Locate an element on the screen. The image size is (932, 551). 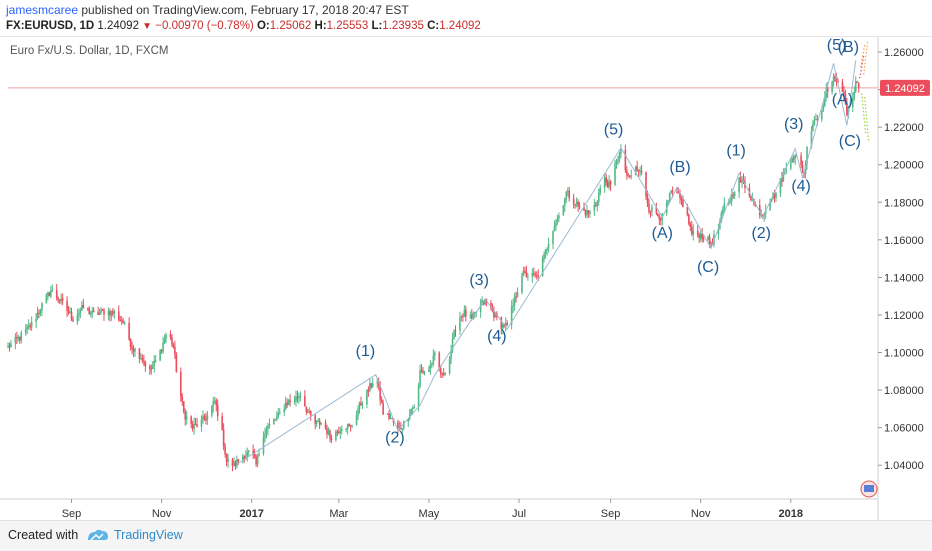
y-tick-label: 1.14000 is located at coordinates (904, 278).